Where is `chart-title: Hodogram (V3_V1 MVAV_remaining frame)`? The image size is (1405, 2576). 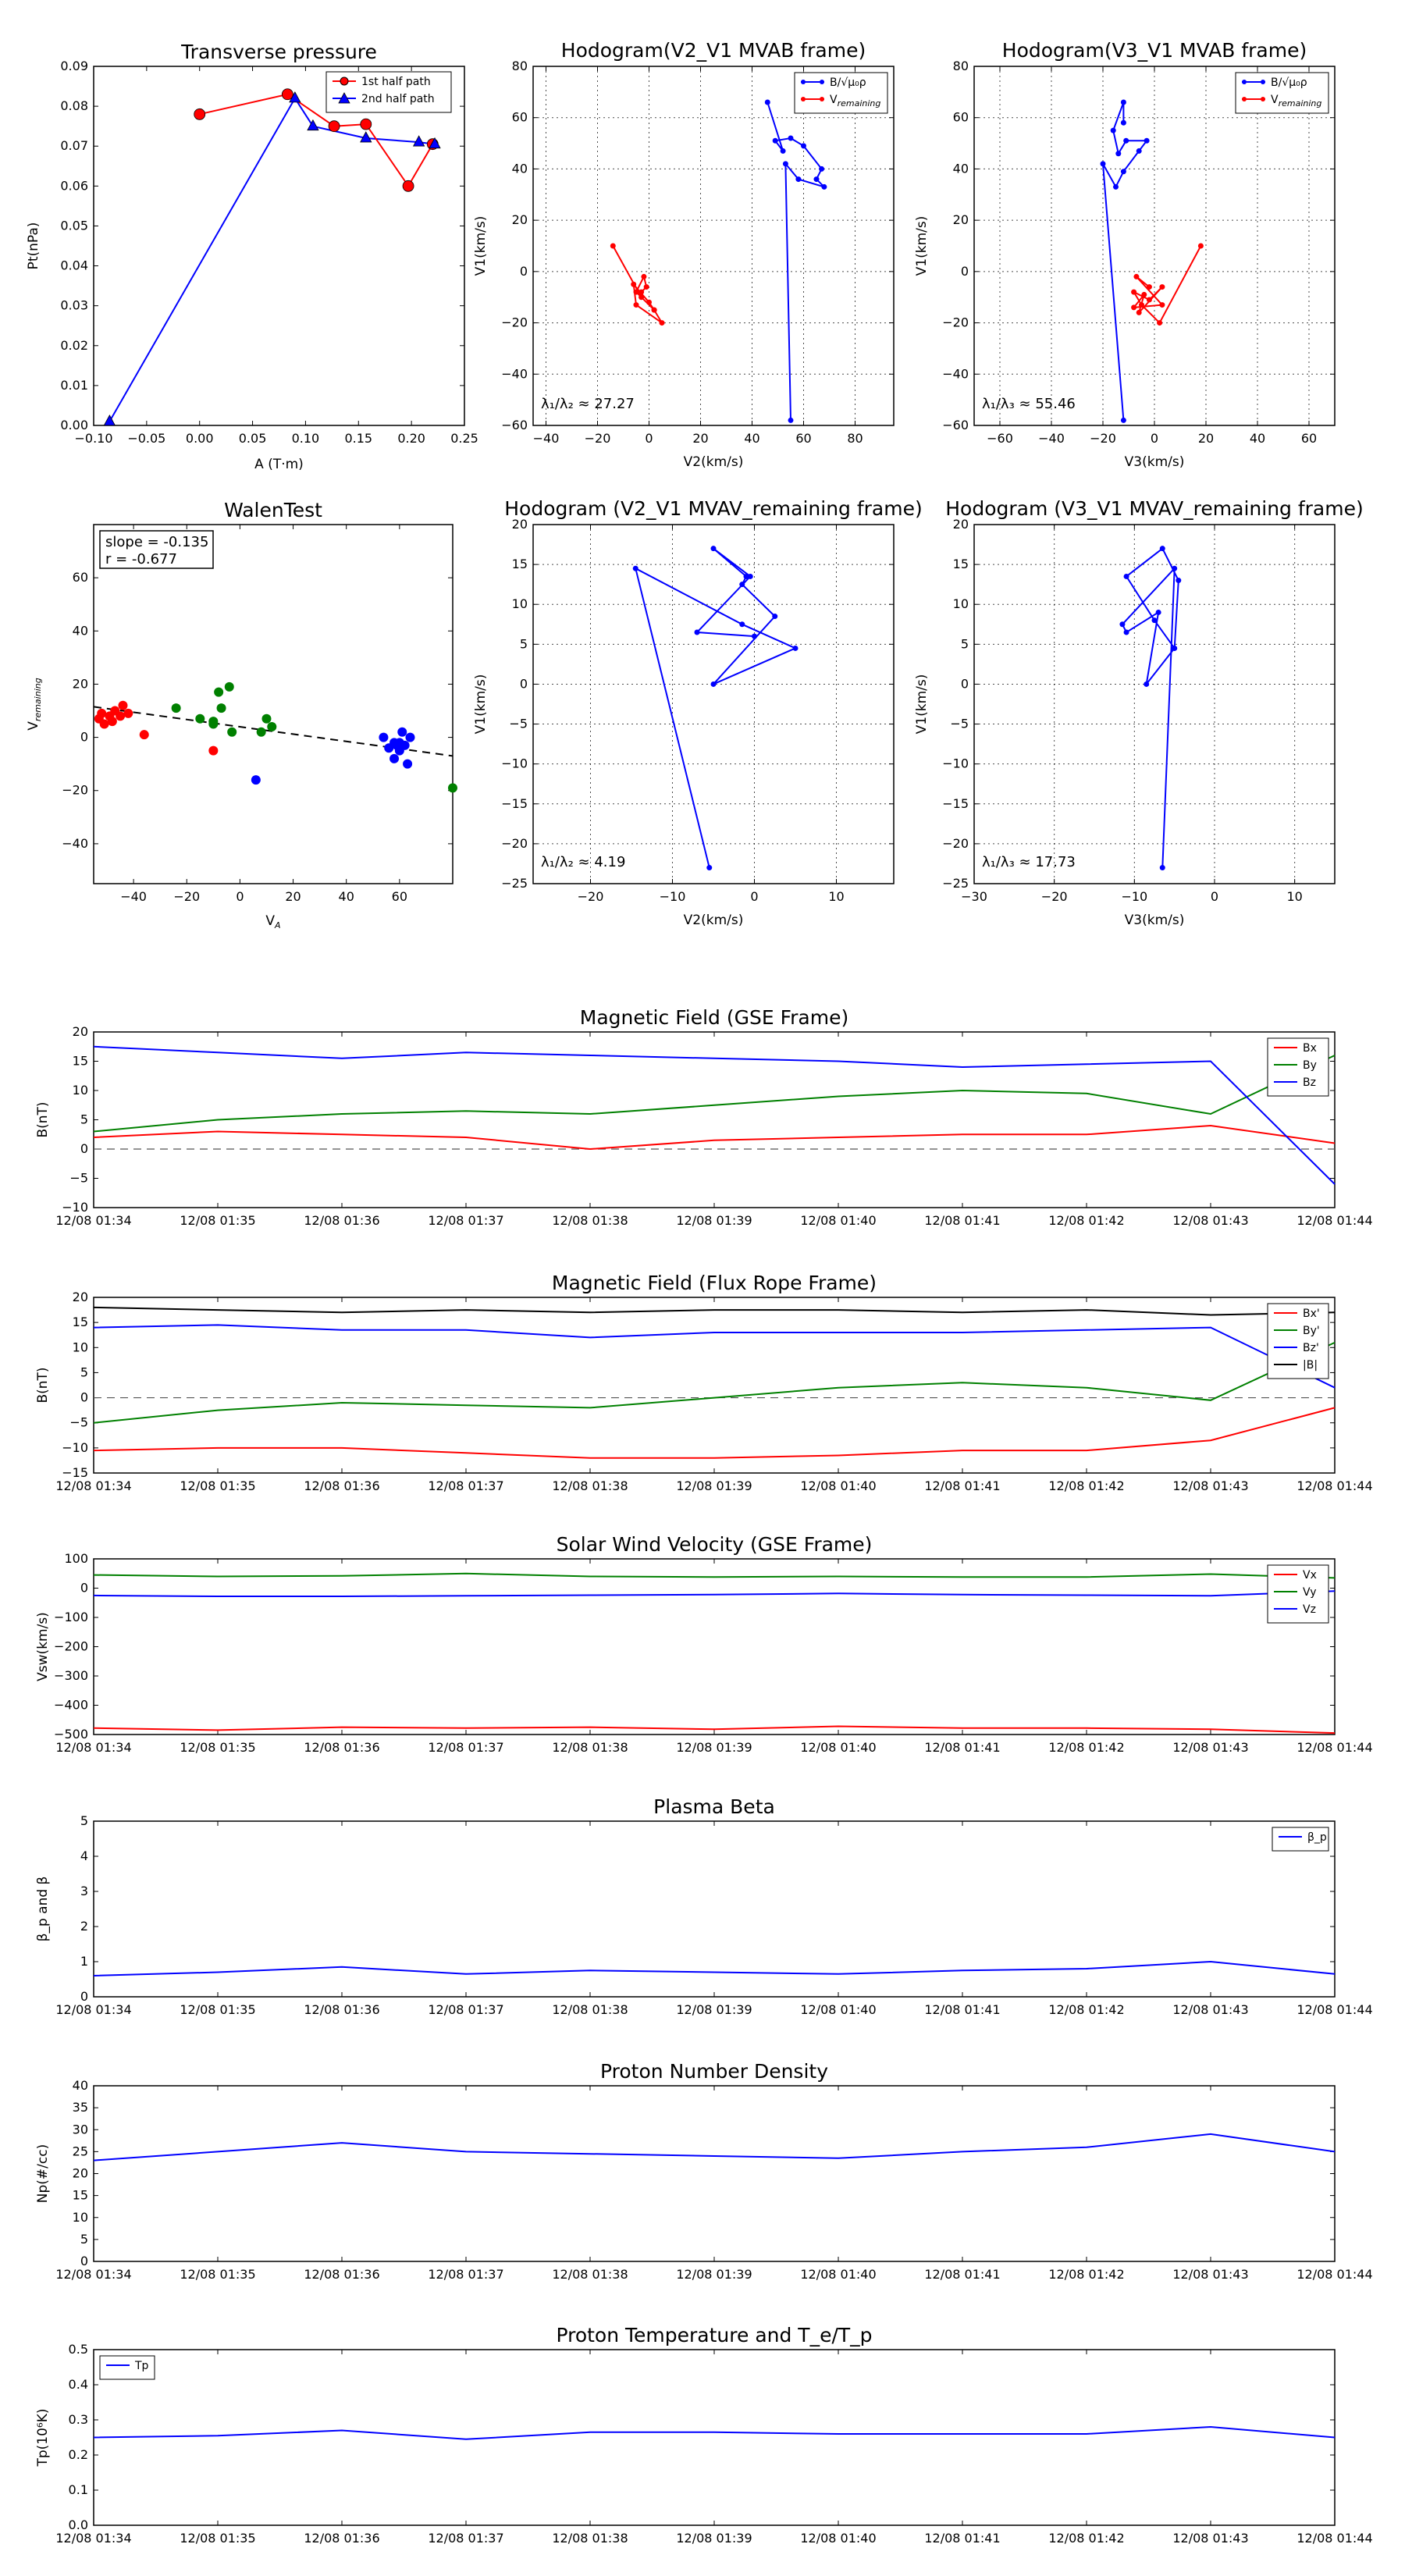
chart-title: Hodogram (V3_V1 MVAV_remaining frame) is located at coordinates (1154, 508).